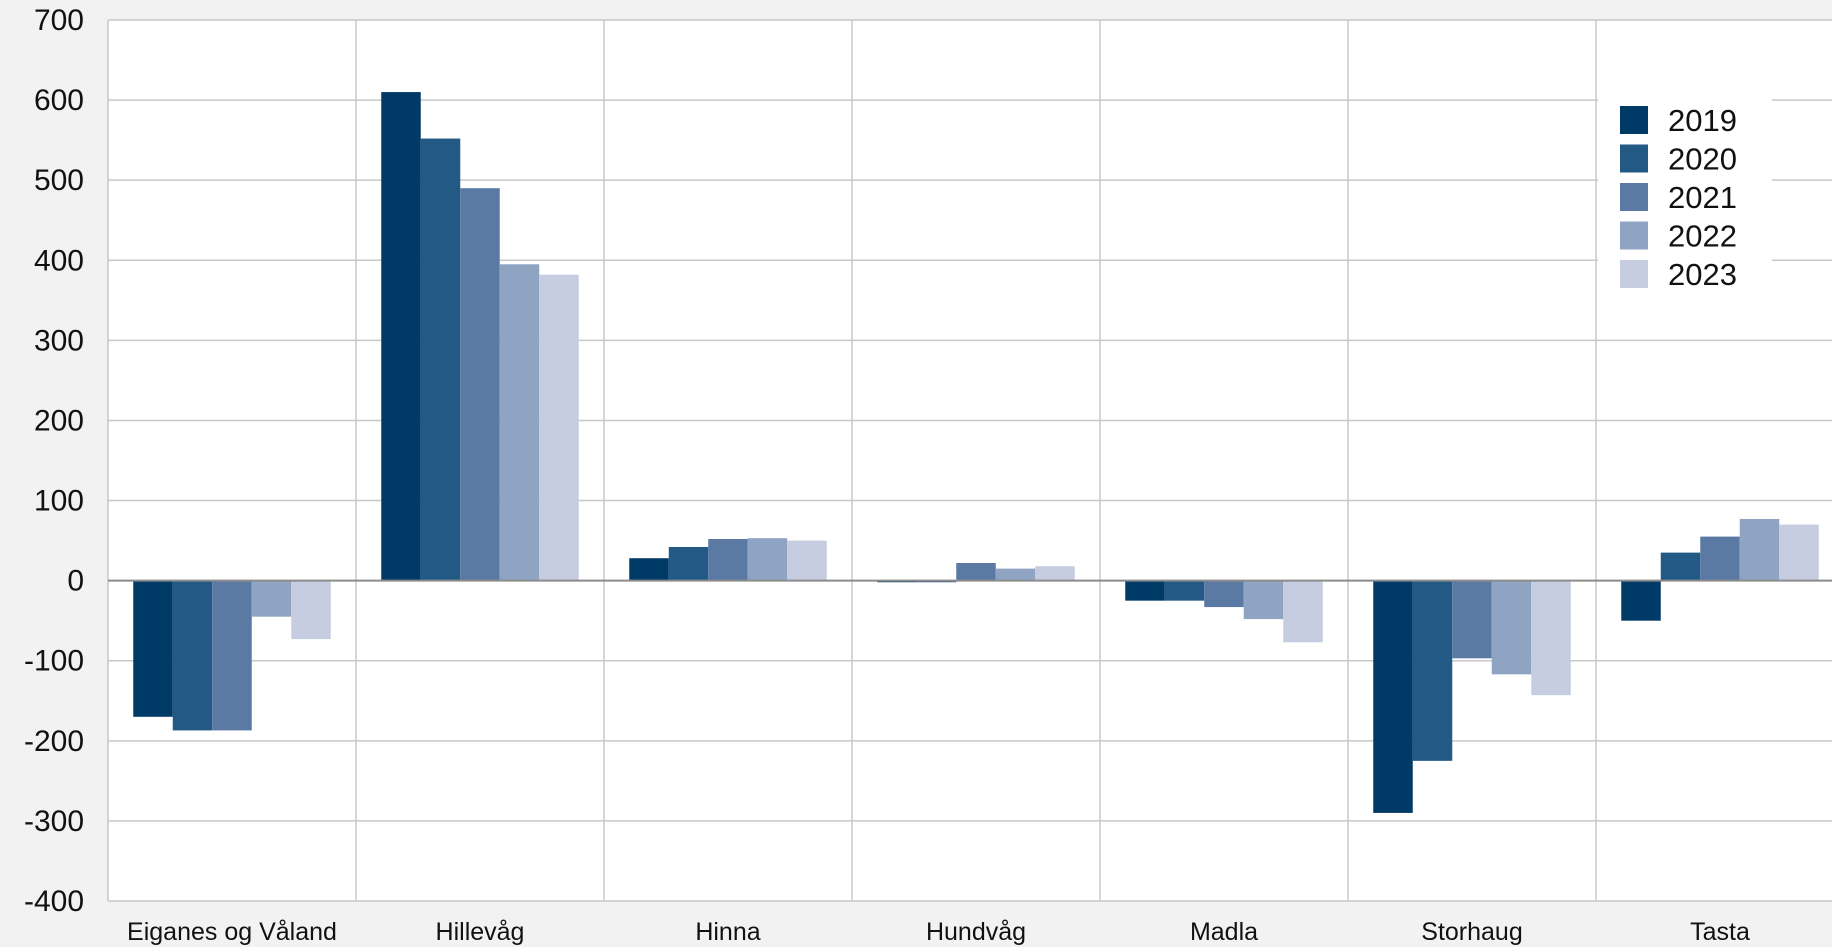 The image size is (1832, 947). What do you see at coordinates (232, 932) in the screenshot?
I see `x-tick-label: Eiganes og Våland` at bounding box center [232, 932].